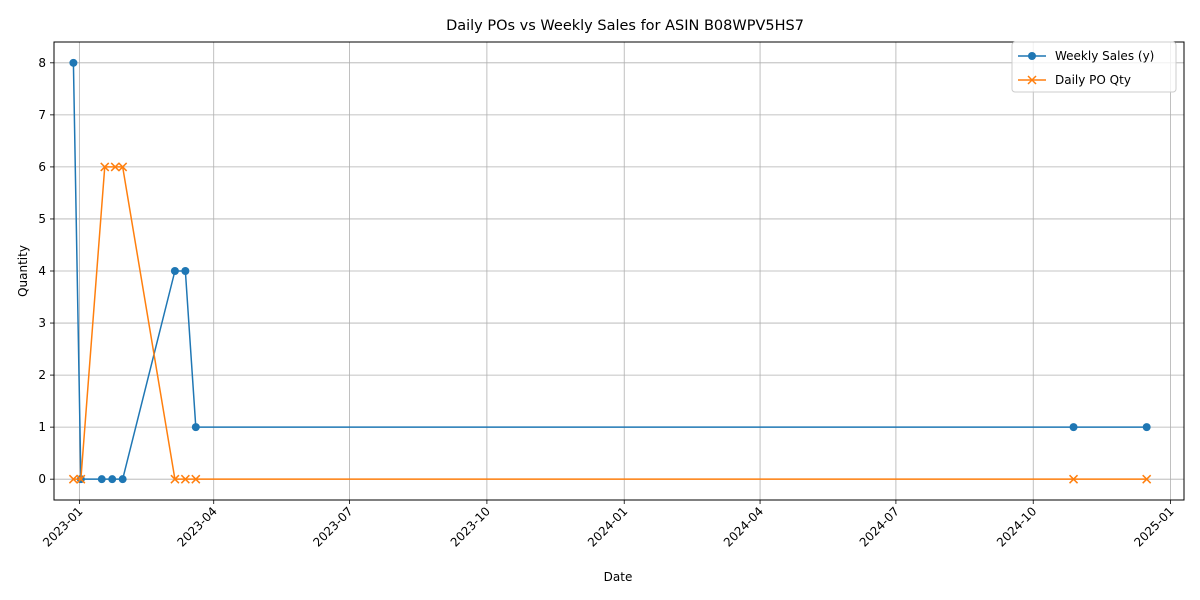  I want to click on y-tick-label: 8, so click(42, 63).